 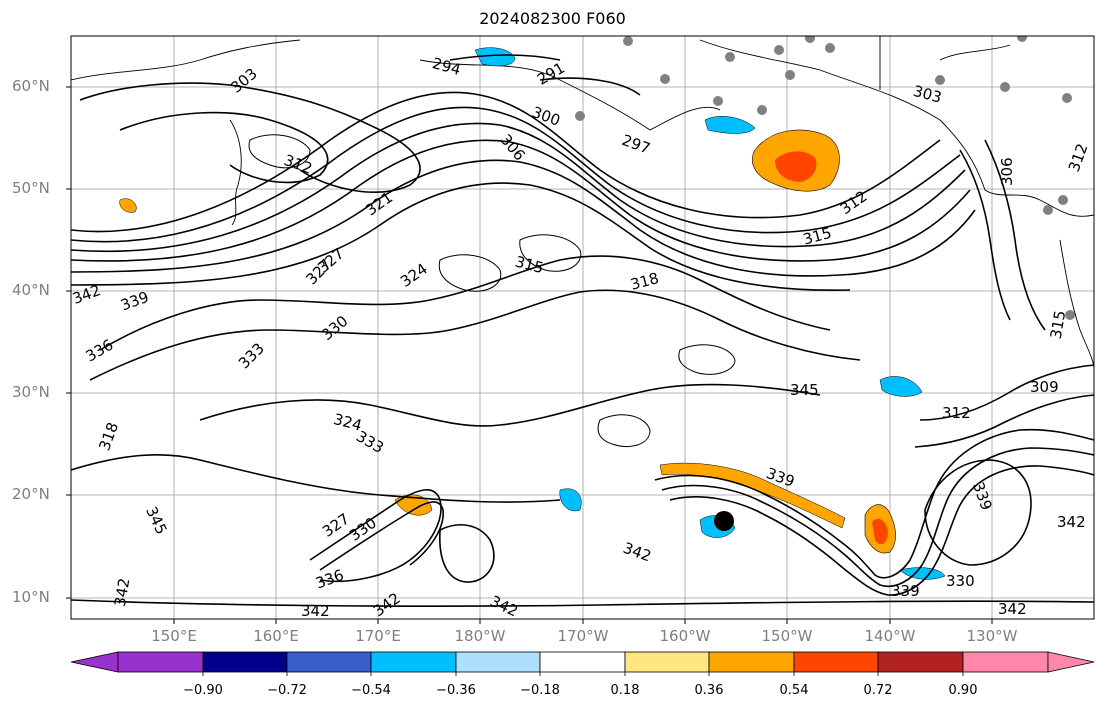 What do you see at coordinates (31, 86) in the screenshot?
I see `lat-label: 60°N` at bounding box center [31, 86].